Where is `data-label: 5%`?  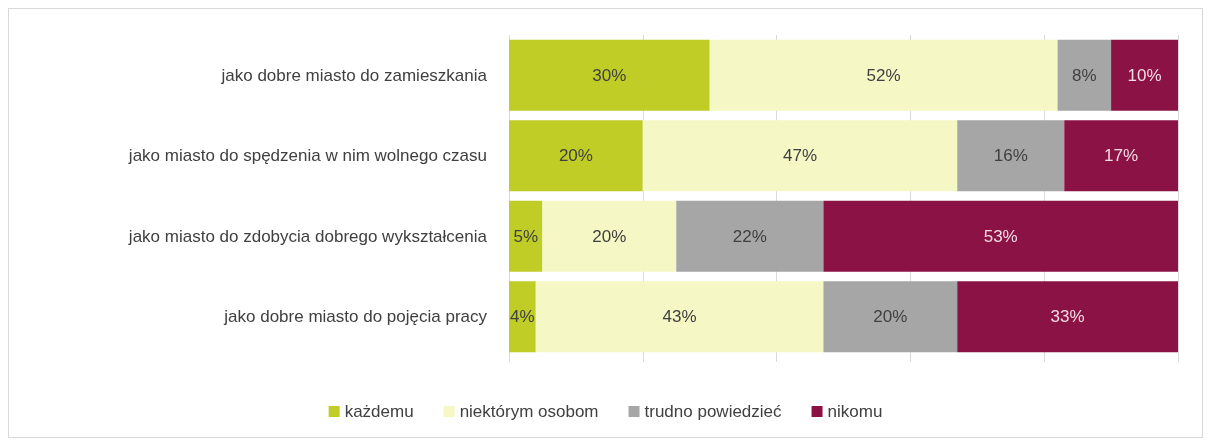 data-label: 5% is located at coordinates (526, 236).